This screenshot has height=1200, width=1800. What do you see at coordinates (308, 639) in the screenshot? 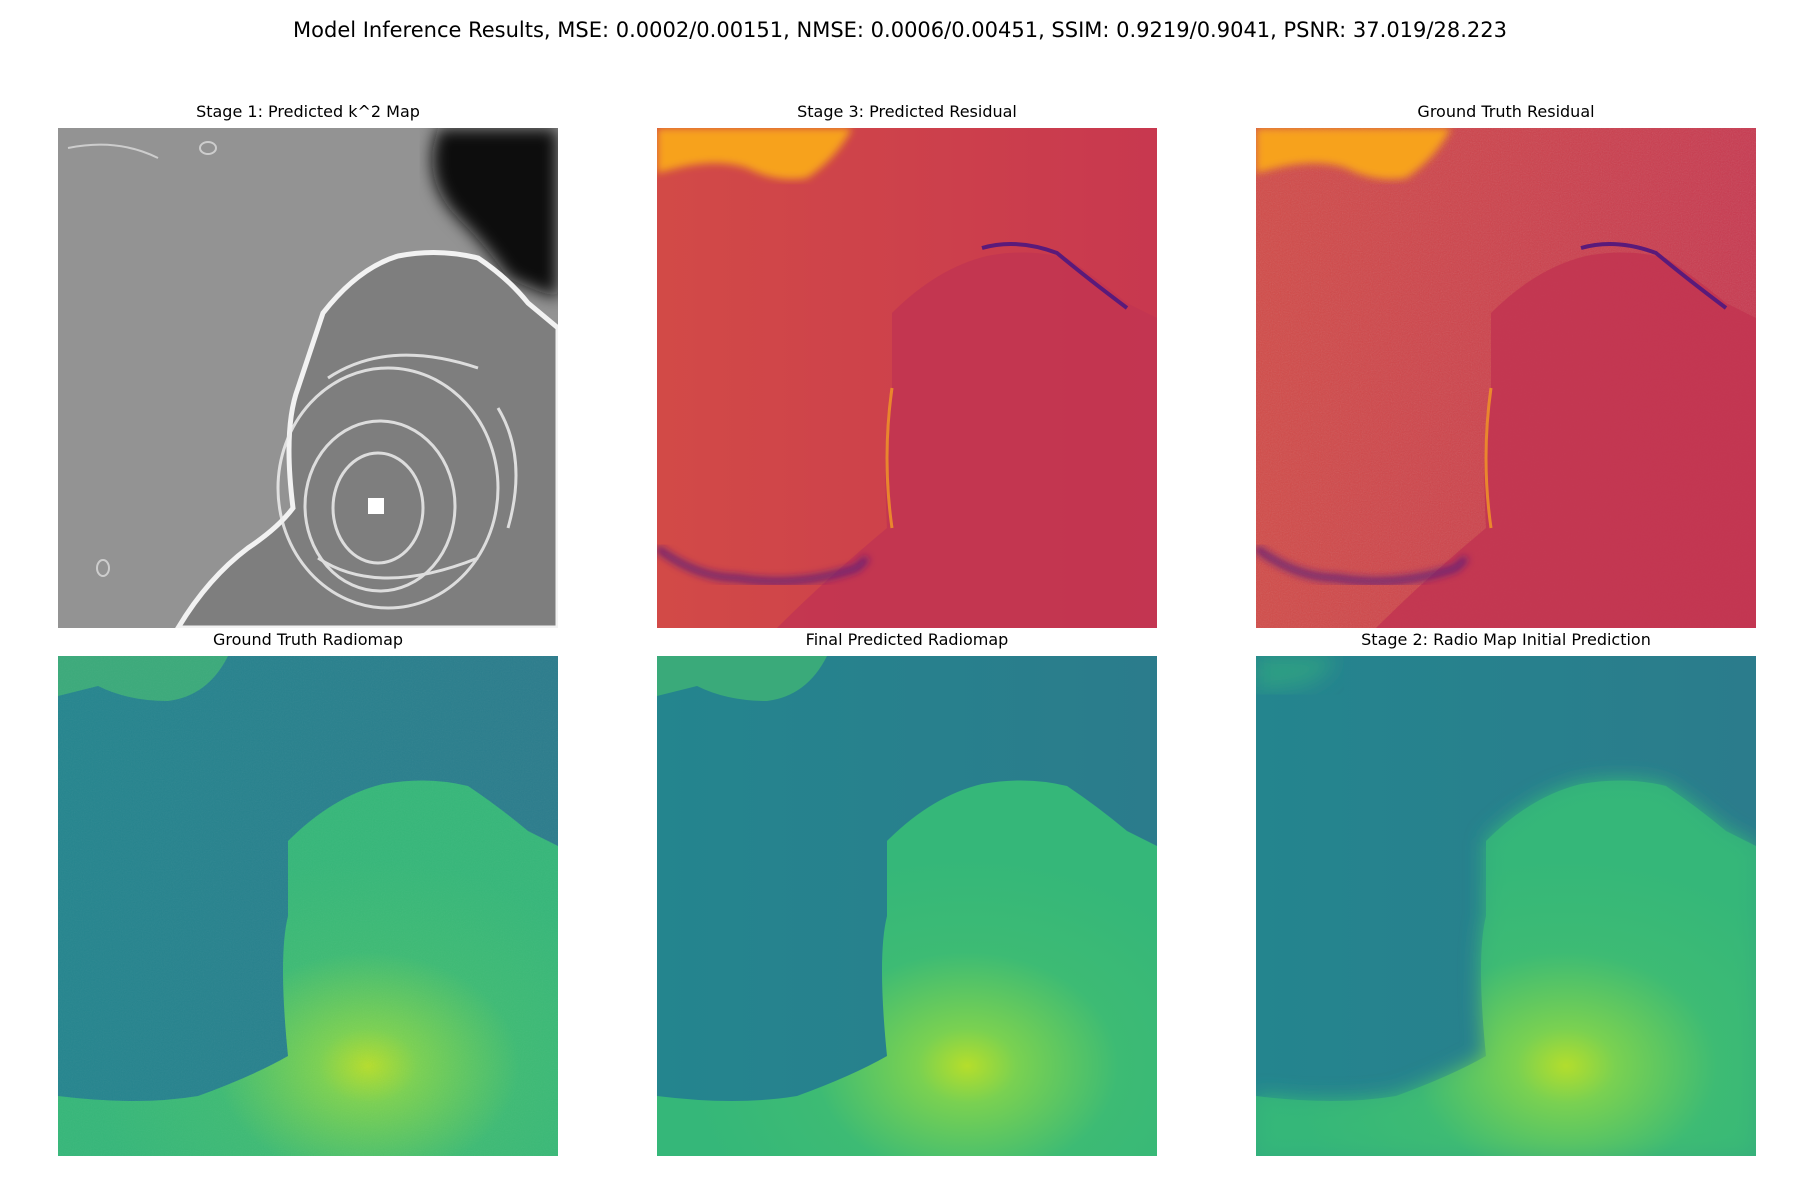
I see `panel-title: Ground Truth Radiomap` at bounding box center [308, 639].